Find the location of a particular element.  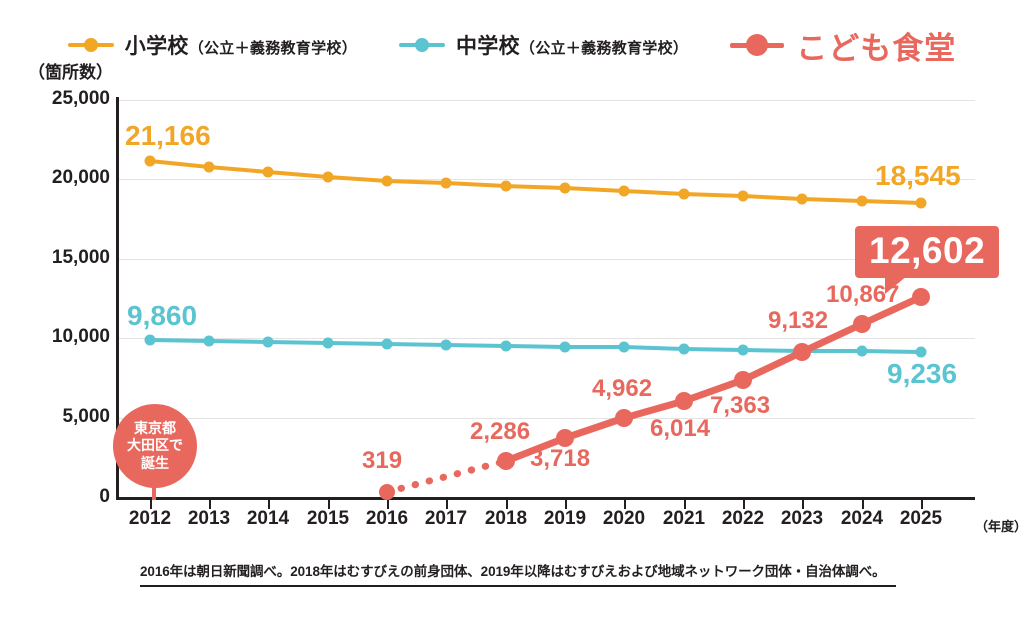

series-line-elementary-school is located at coordinates (535, 182).